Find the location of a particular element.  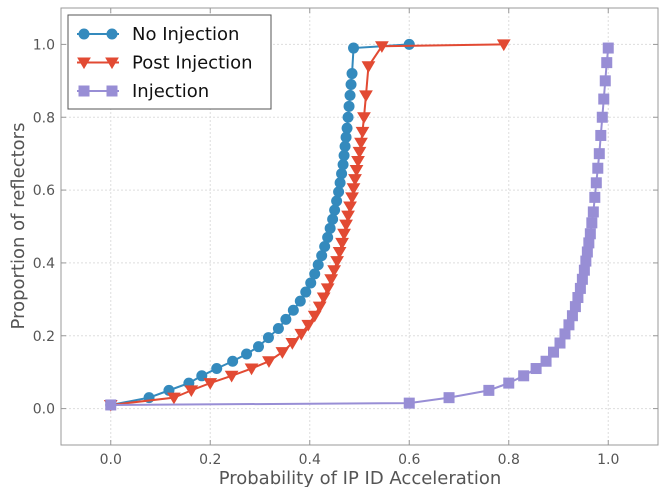

y-tick-label: 0.4 is located at coordinates (44, 264).